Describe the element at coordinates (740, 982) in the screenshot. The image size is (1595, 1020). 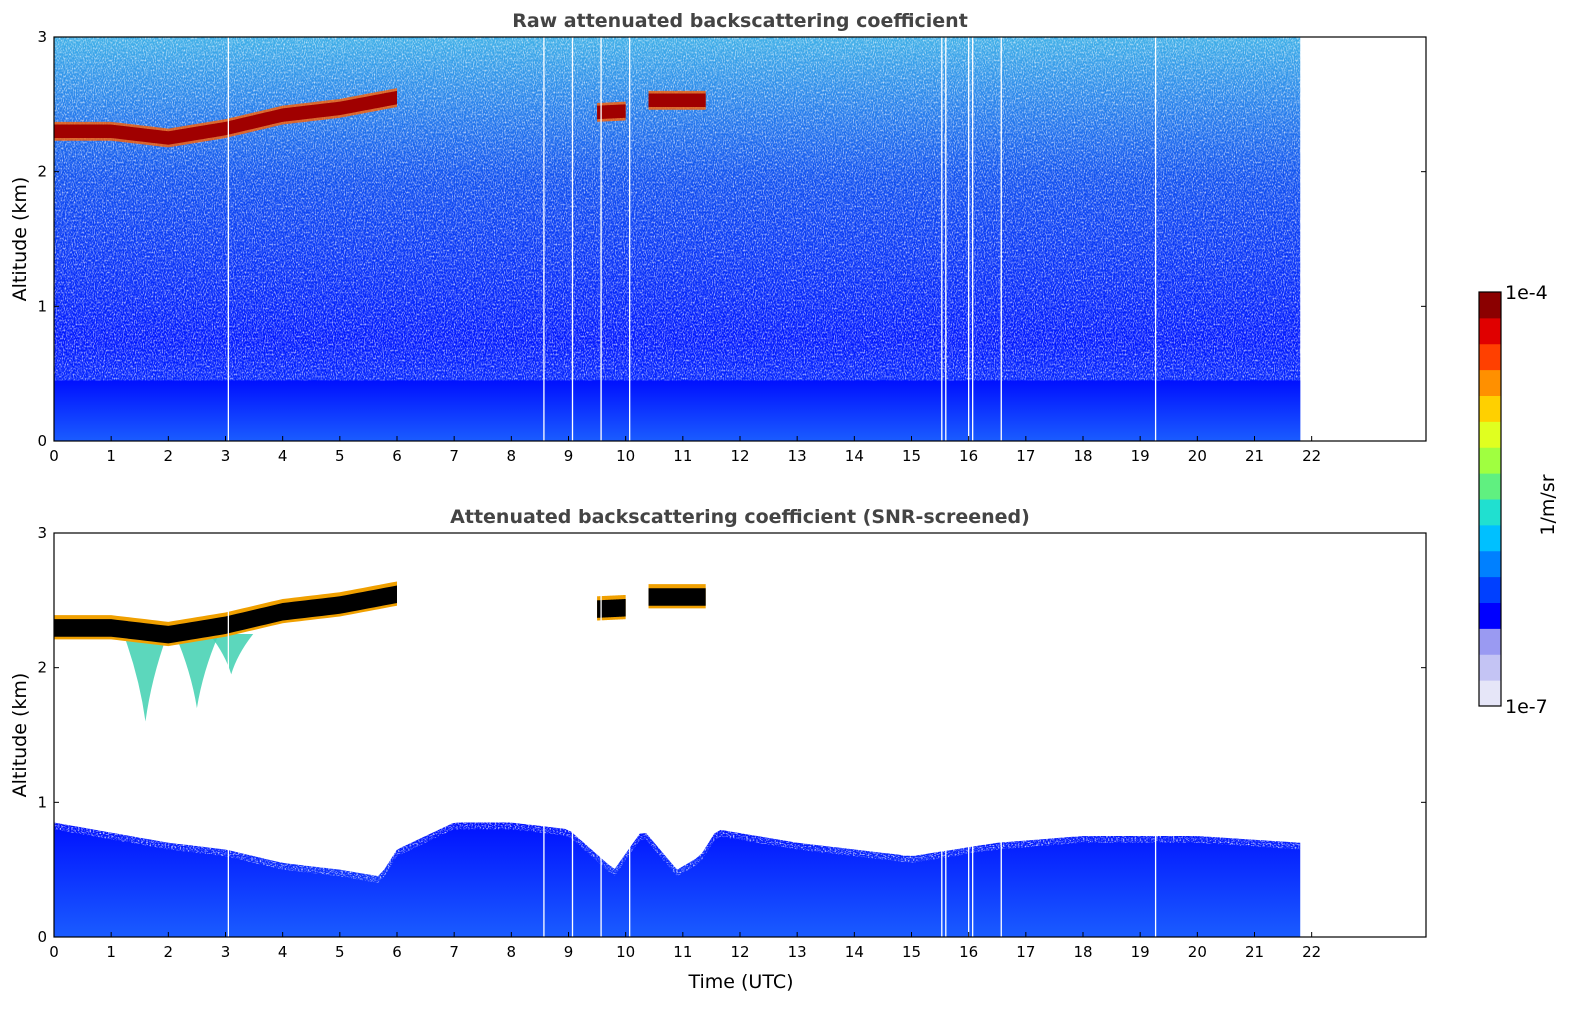
I see `x-axis-label: Time (UTC)` at that location.